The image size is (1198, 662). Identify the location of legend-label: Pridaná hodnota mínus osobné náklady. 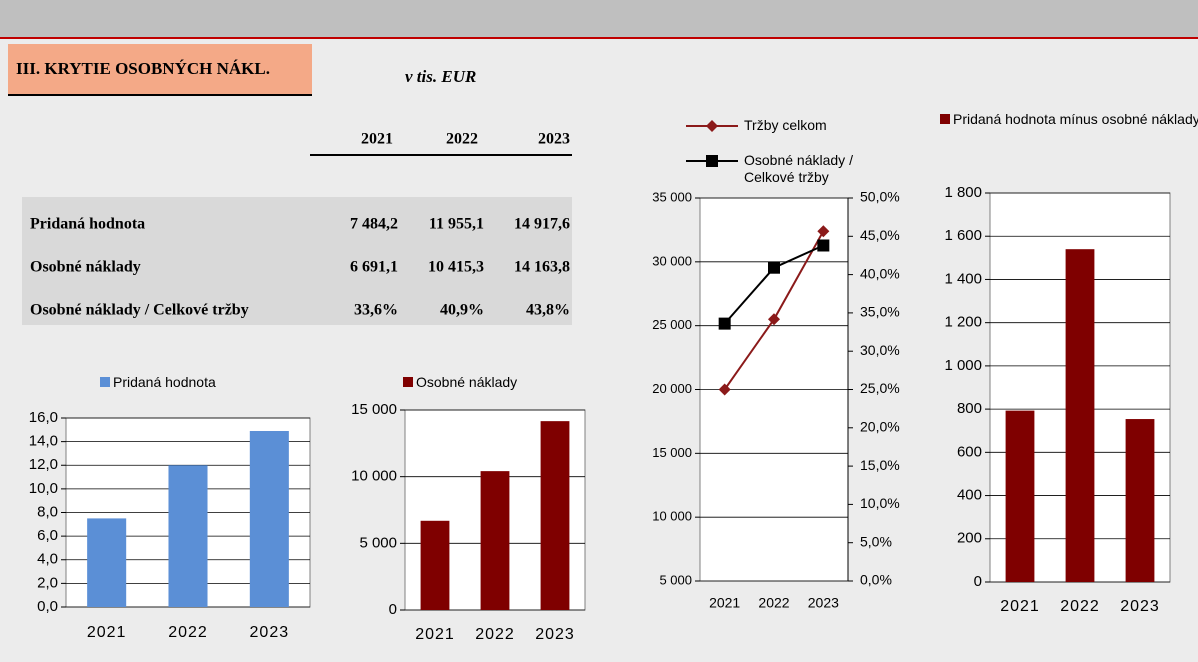
(1075, 119).